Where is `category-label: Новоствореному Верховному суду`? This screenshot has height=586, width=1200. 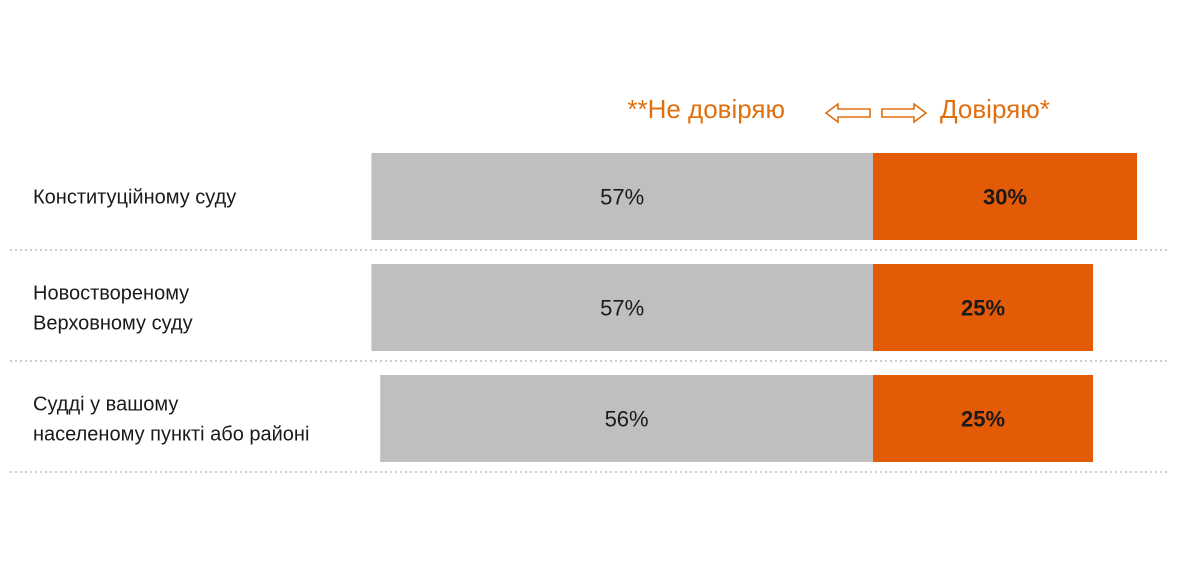
category-label: Новоствореному Верховному суду is located at coordinates (113, 309).